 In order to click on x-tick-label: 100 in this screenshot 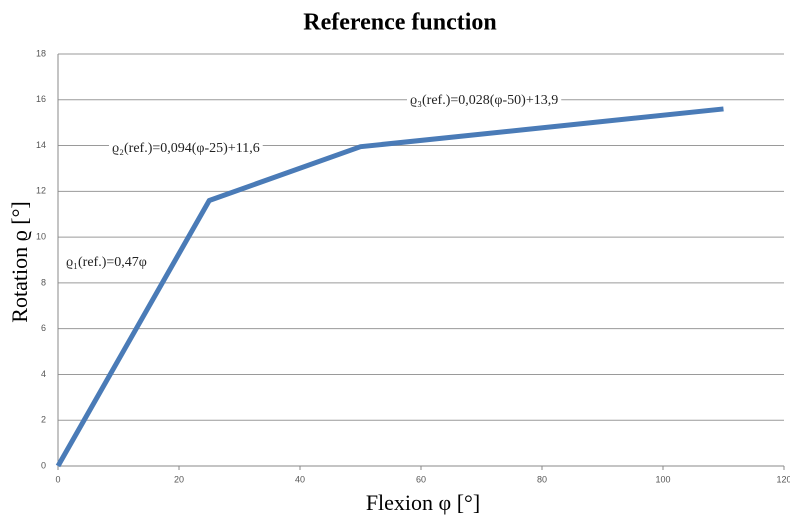, I will do `click(662, 479)`.